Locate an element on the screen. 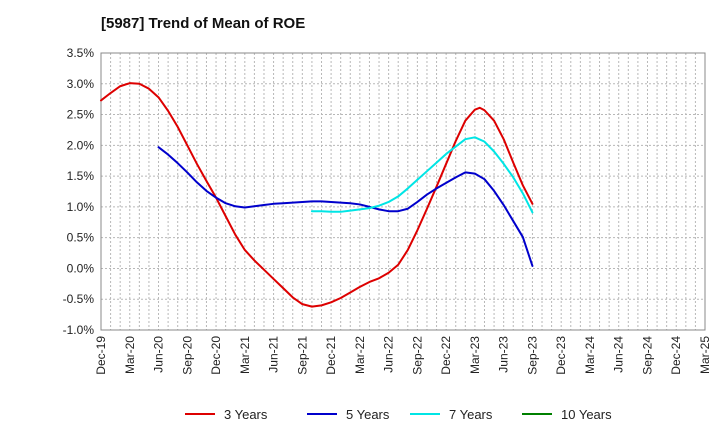  y-tick-label: 1.5% is located at coordinates (81, 176).